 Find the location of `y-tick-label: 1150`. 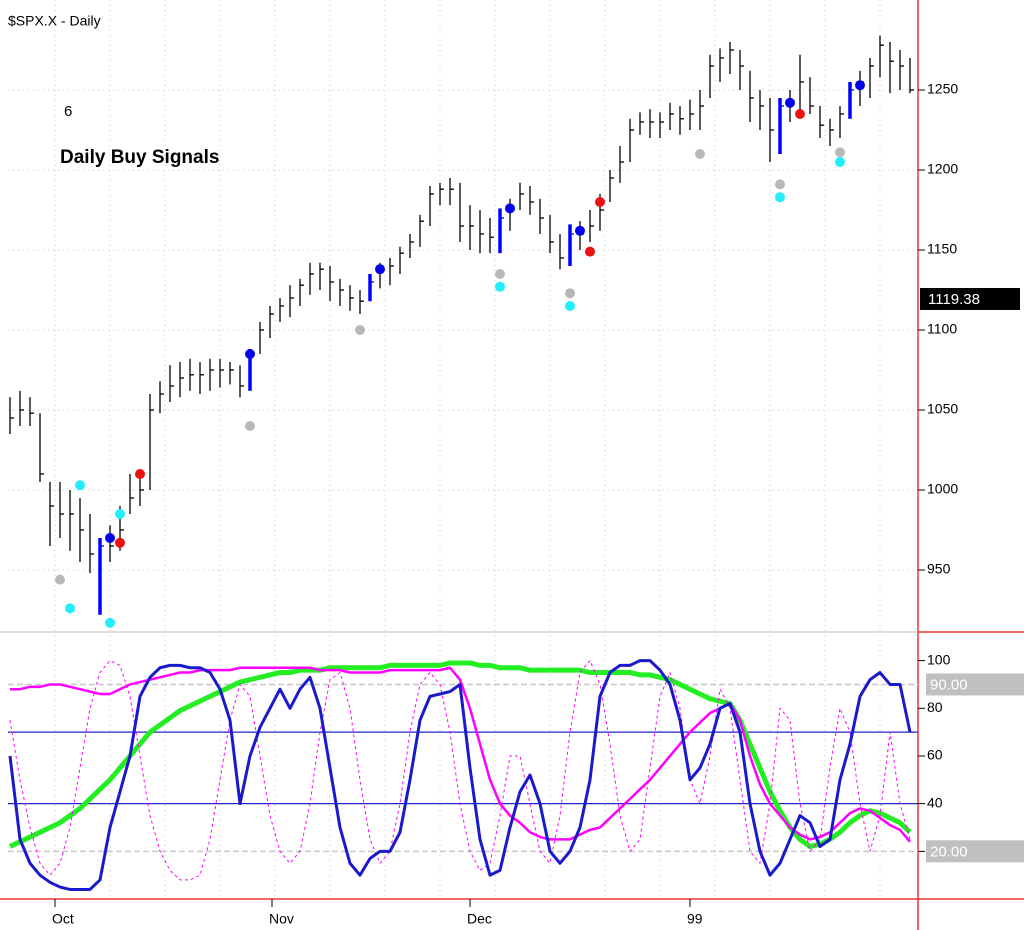

y-tick-label: 1150 is located at coordinates (942, 249).